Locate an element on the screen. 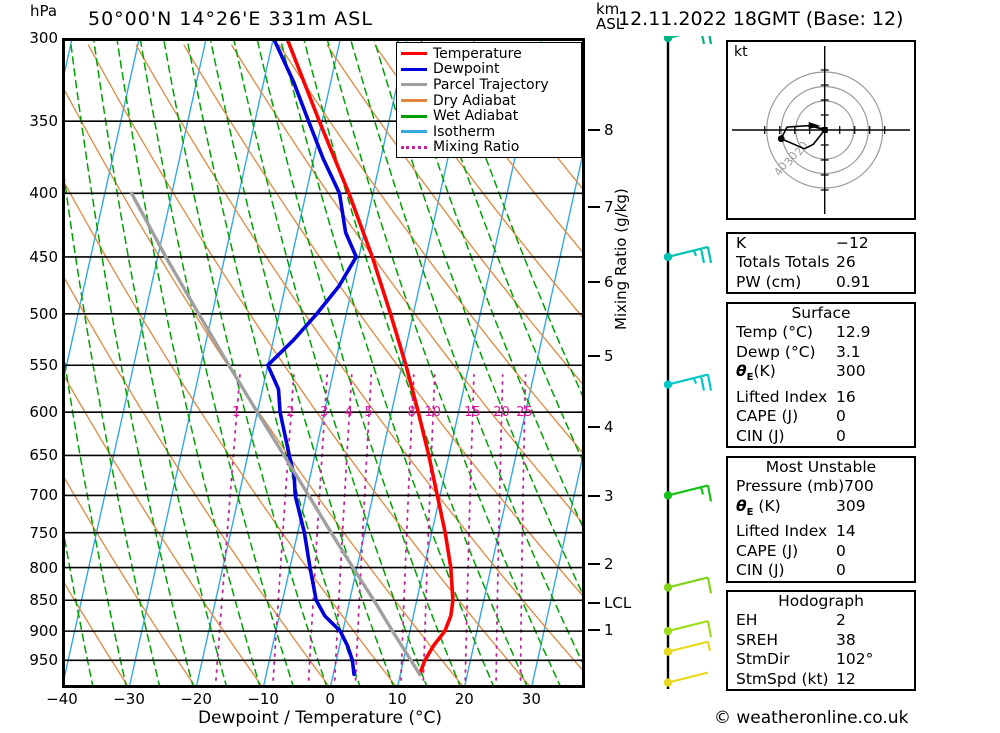  mixing-ratio-label: 20 is located at coordinates (501, 412).